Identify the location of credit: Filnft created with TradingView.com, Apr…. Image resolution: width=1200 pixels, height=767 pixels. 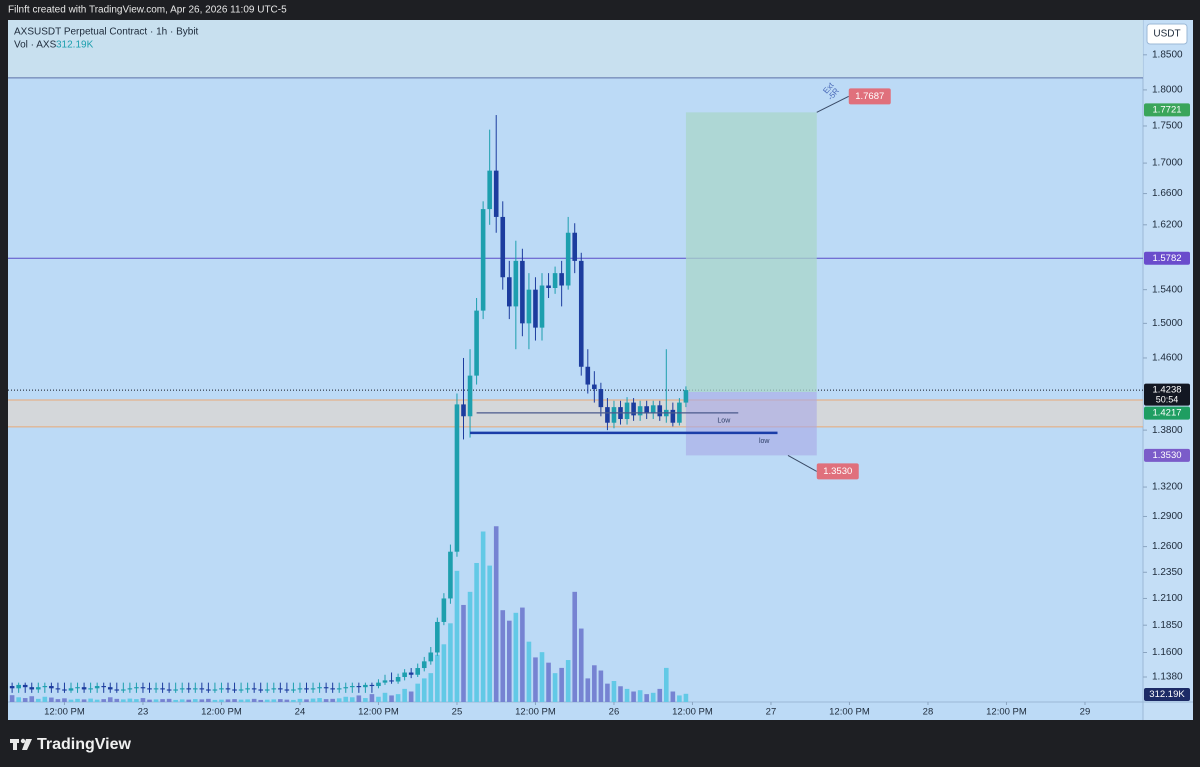
(147, 10).